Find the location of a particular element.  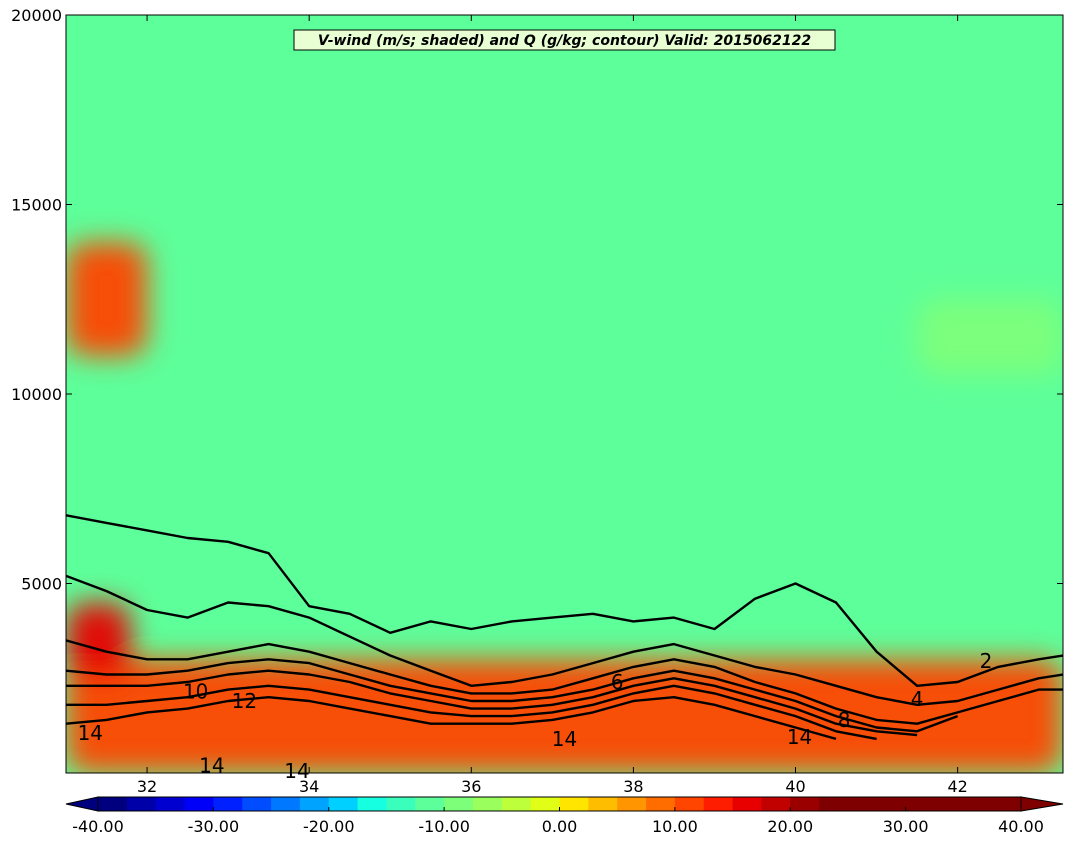

colorbar-tick-label: 20.00 is located at coordinates (790, 826).